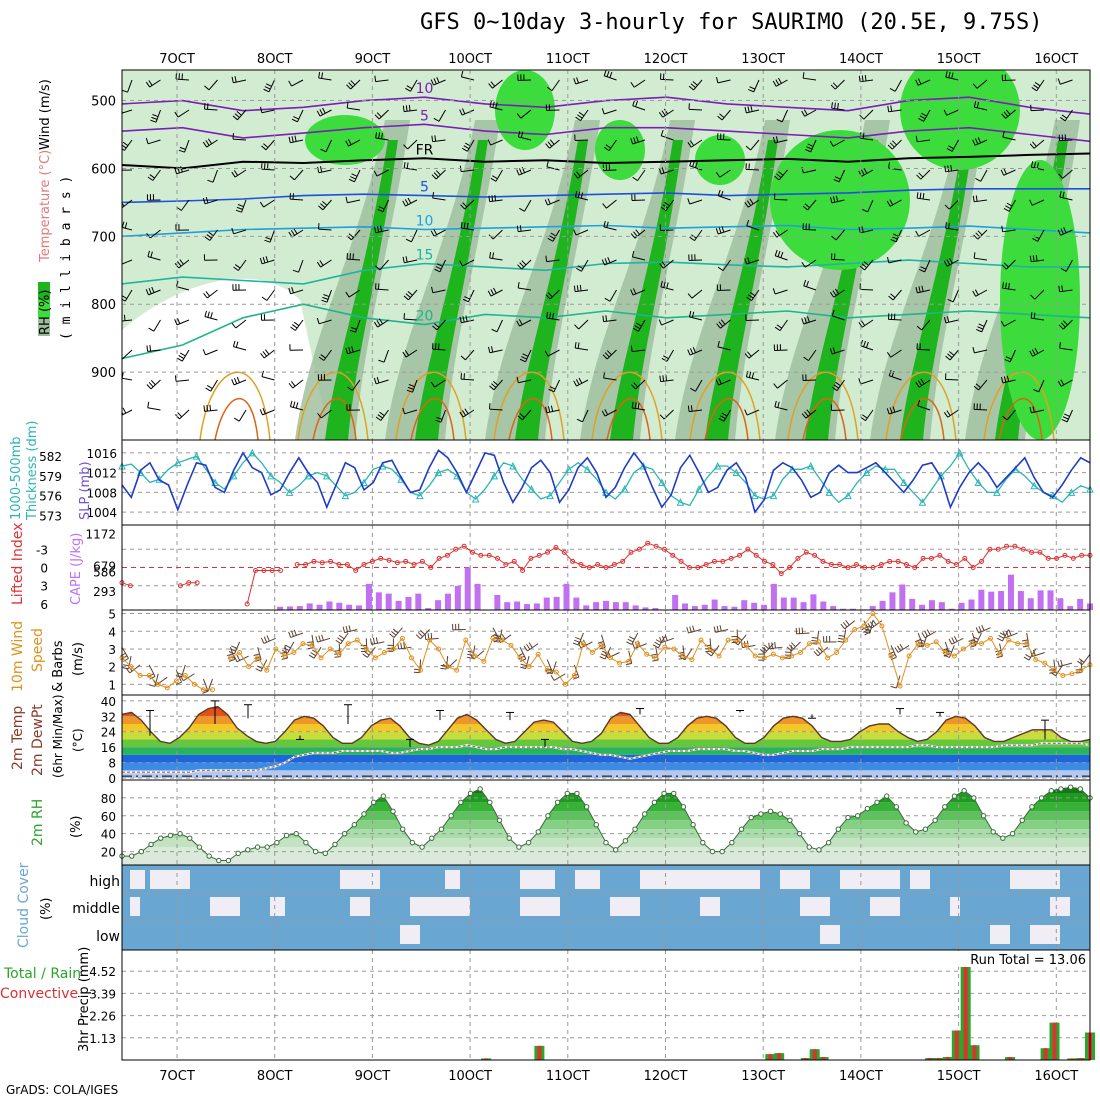  Describe the element at coordinates (101, 493) in the screenshot. I see `slp-tick-1008: 1008` at that location.